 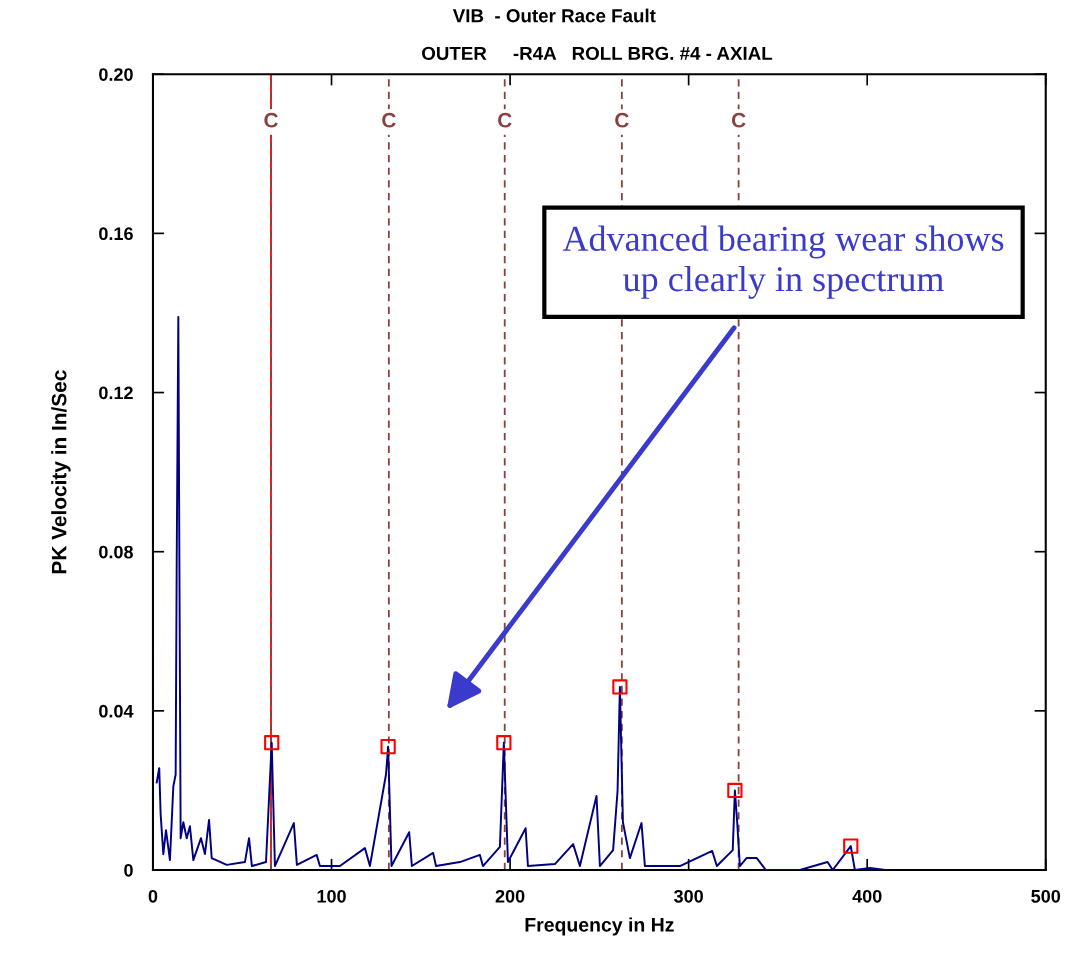 I want to click on x-tick-label: 0, so click(x=153, y=896).